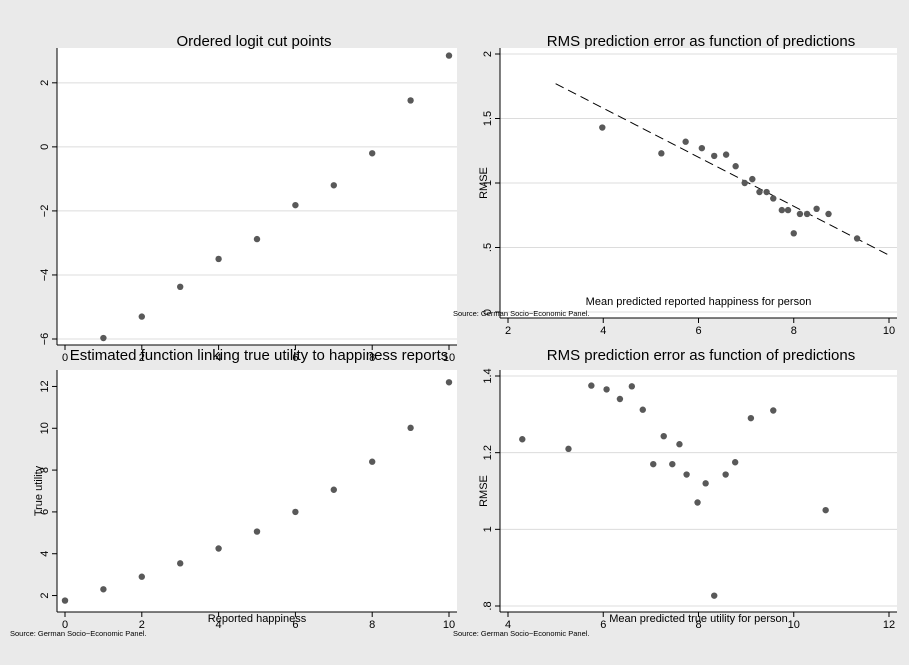 The image size is (909, 665). I want to click on y-tick-label: −6, so click(45, 339).